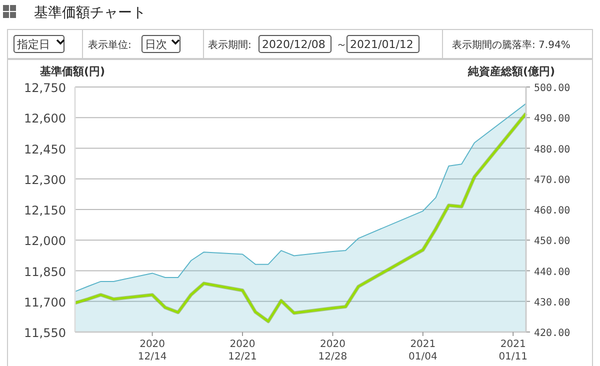  Describe the element at coordinates (45, 119) in the screenshot. I see `y-tick-label: 12,600` at that location.